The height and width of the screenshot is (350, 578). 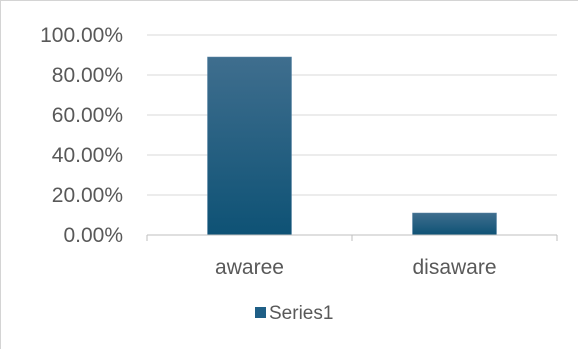 I want to click on x-axis-category-labels: awaree disaware, so click(x=355, y=267).